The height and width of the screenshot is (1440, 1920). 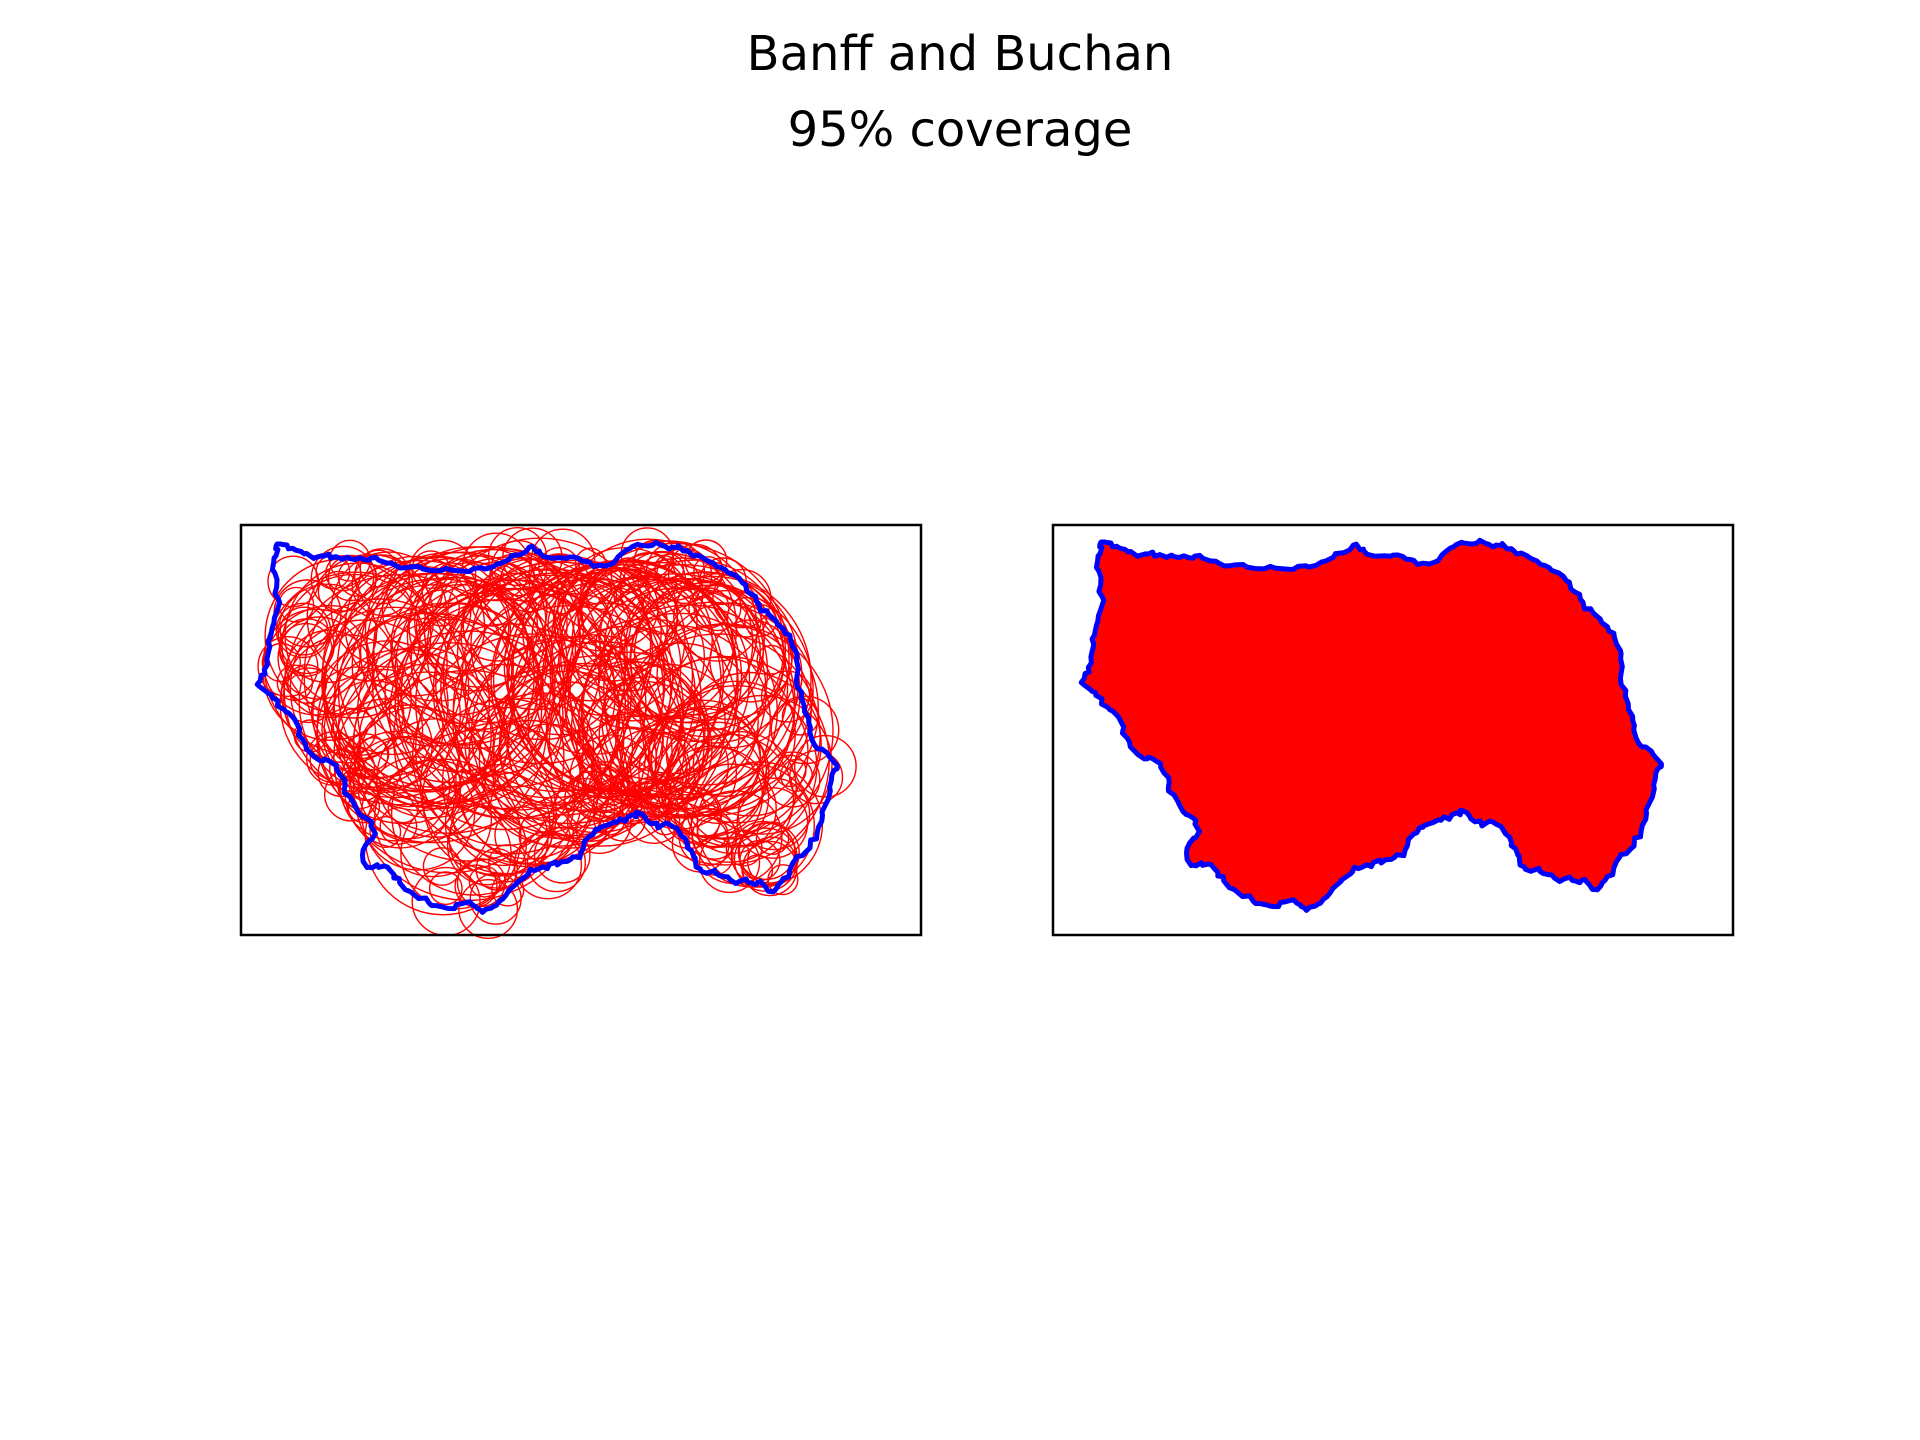 I want to click on coverage-fill, so click(x=1372, y=725).